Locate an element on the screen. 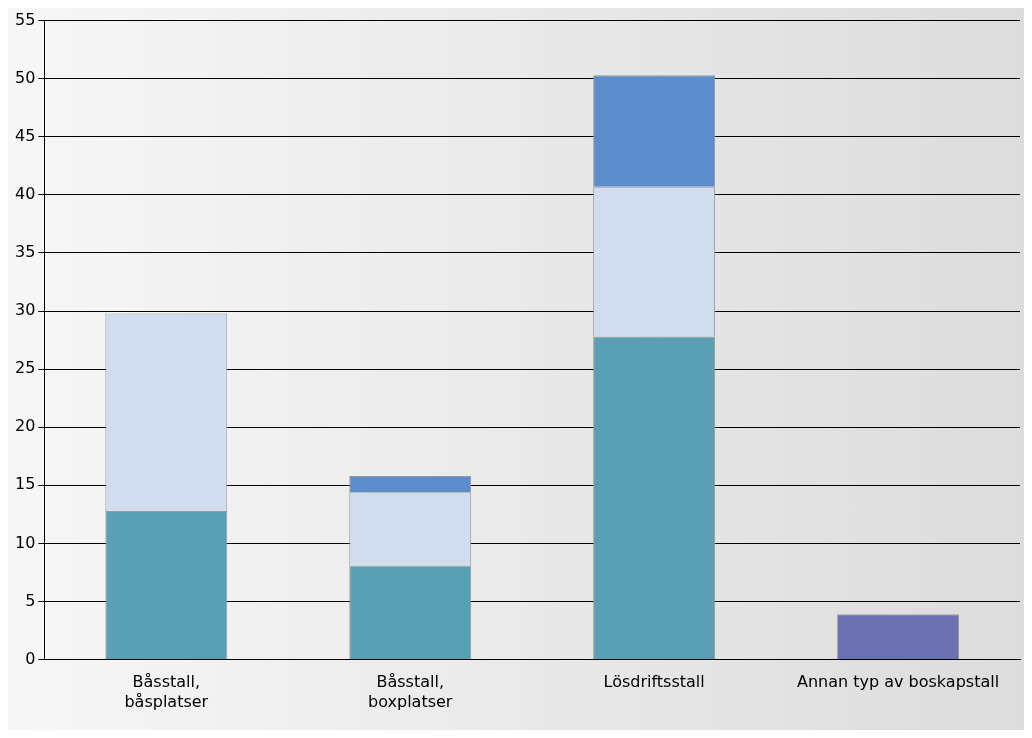  y-tick-label: 5 is located at coordinates (30, 600).